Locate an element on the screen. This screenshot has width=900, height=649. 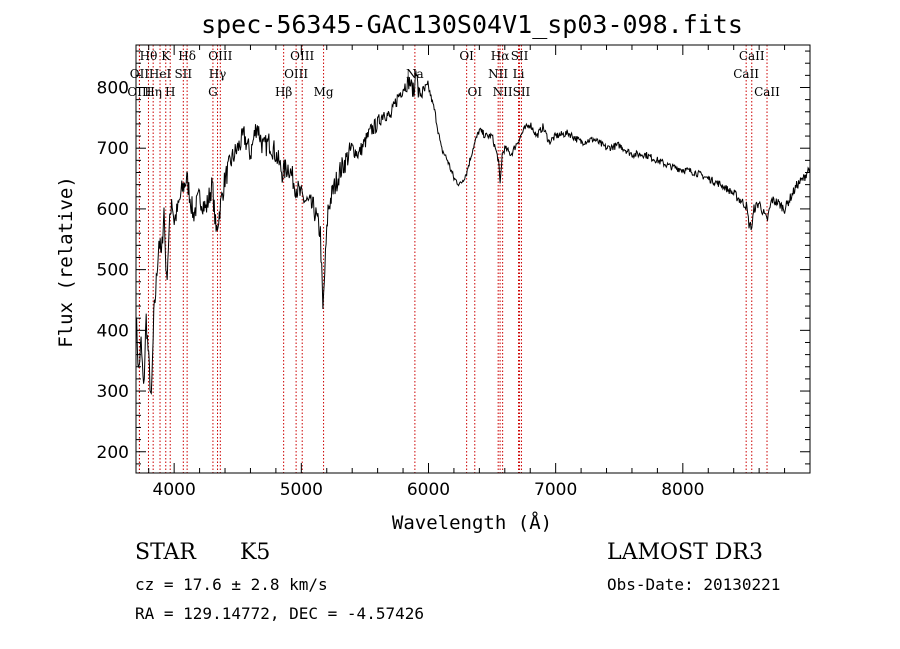
spectral-line-label: K is located at coordinates (166, 56).